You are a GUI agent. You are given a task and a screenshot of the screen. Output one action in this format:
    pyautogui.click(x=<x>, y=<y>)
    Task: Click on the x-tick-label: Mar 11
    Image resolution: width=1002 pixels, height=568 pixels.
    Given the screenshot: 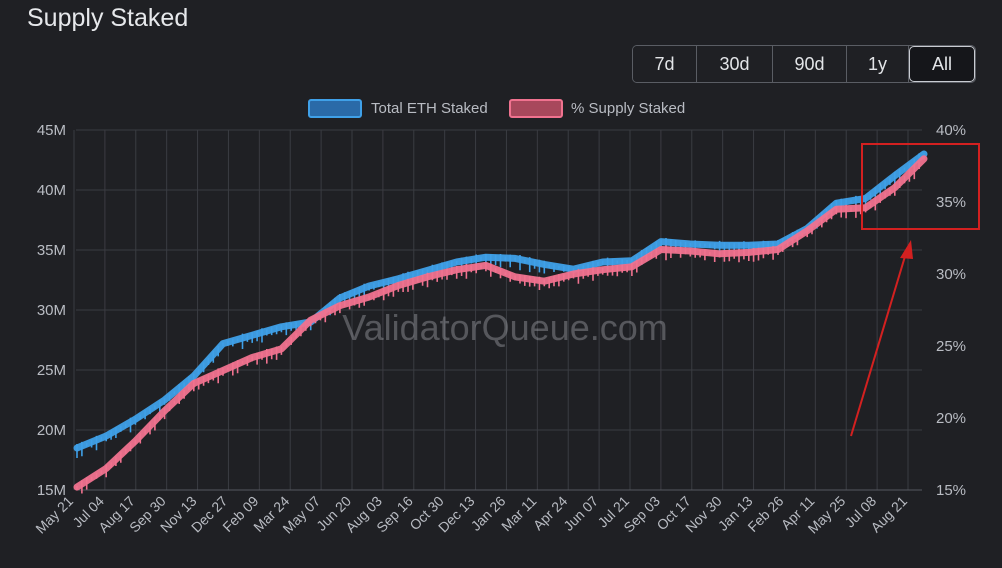 What is the action you would take?
    pyautogui.click(x=519, y=514)
    